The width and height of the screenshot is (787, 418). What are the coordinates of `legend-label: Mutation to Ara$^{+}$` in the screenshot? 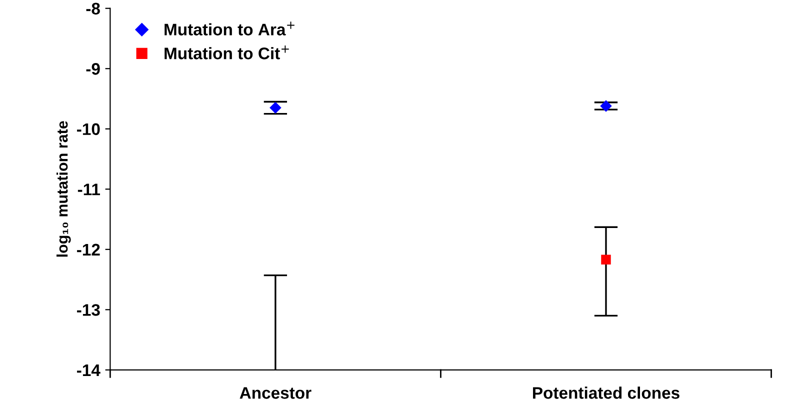 It's located at (229, 29).